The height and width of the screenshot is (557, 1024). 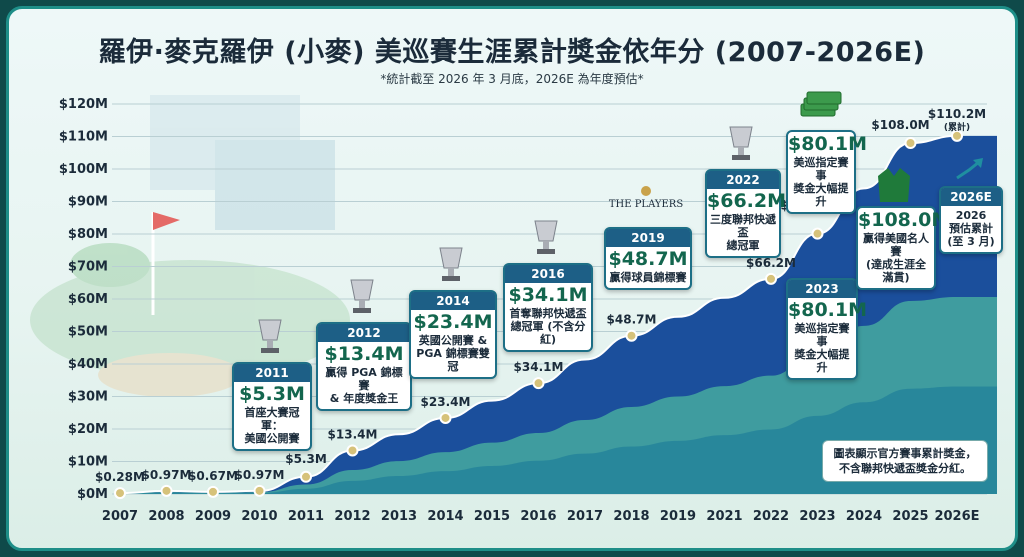 I want to click on card-description: 首座大賽冠軍： 美國公開賽, so click(x=272, y=427).